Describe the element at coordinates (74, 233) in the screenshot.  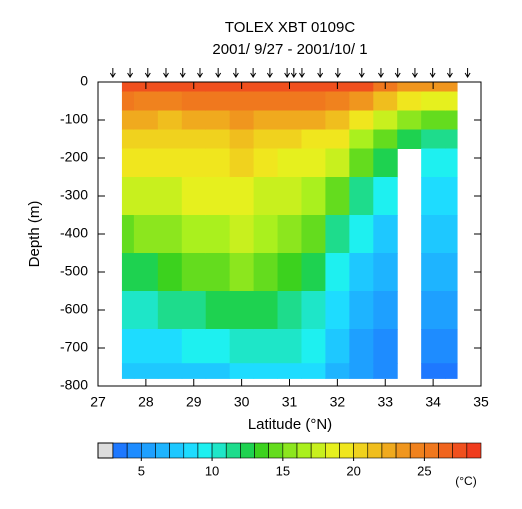
I see `y-tick-label: -400` at that location.